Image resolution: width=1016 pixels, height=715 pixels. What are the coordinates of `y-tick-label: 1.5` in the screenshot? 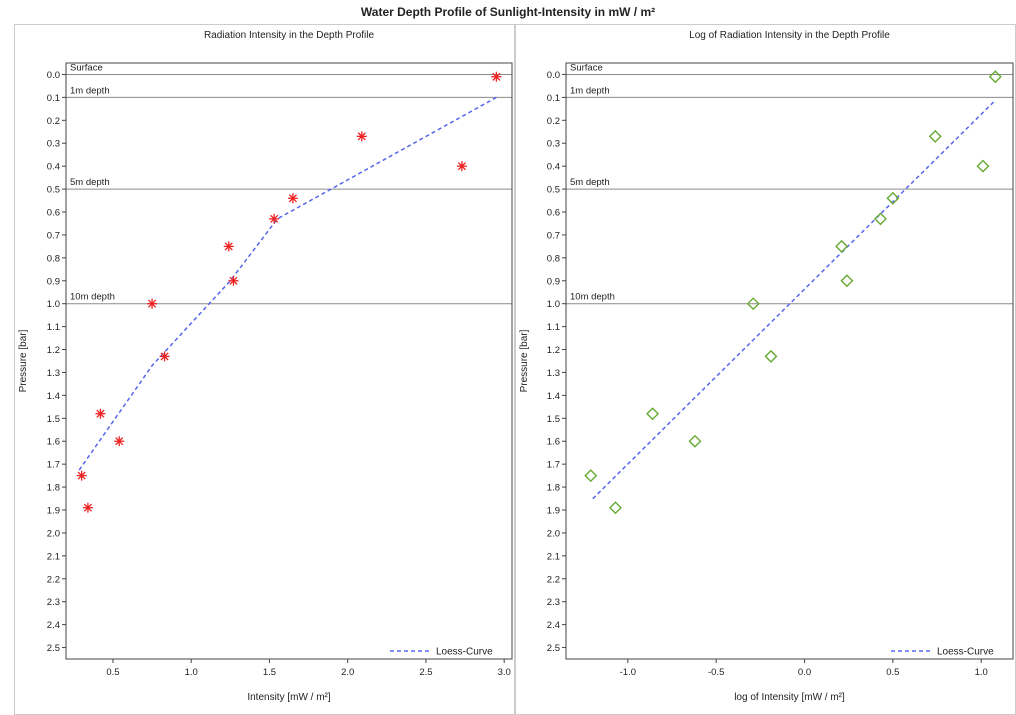 It's located at (53, 419).